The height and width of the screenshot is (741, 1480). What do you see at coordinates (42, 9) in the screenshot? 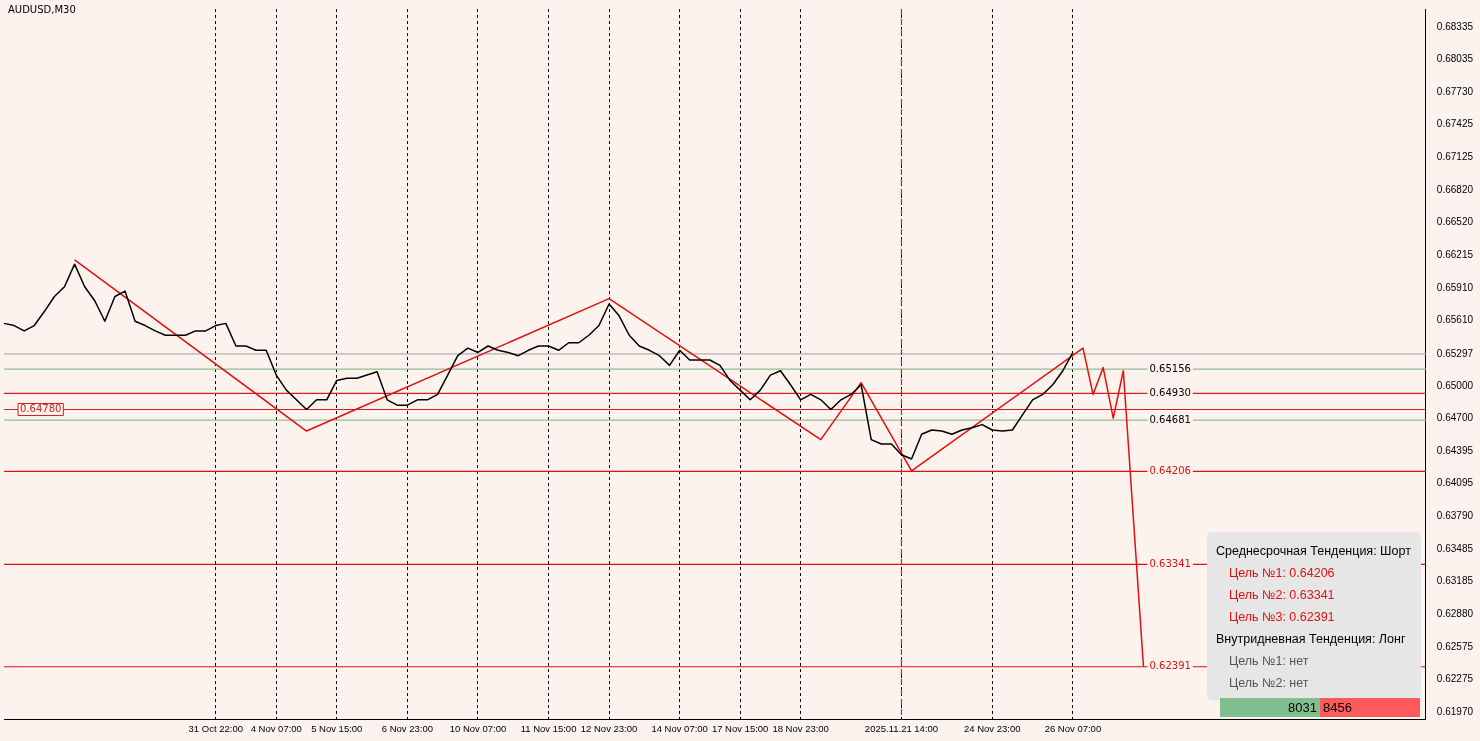
I see `chart-title: AUDUSD,M30` at bounding box center [42, 9].